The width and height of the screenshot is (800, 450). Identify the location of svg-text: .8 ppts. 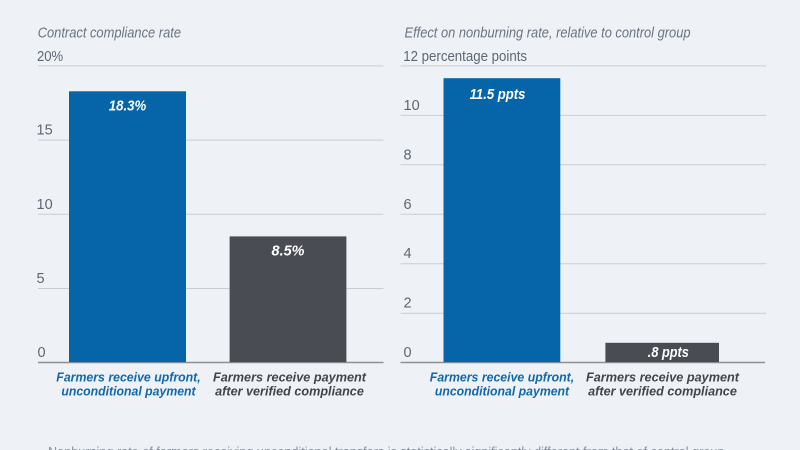
(668, 353).